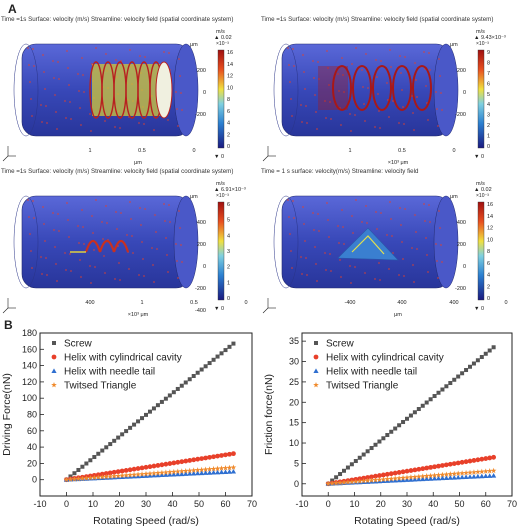 The image size is (520, 530). Describe the element at coordinates (220, 32) in the screenshot. I see `legend-unit: m/s` at that location.